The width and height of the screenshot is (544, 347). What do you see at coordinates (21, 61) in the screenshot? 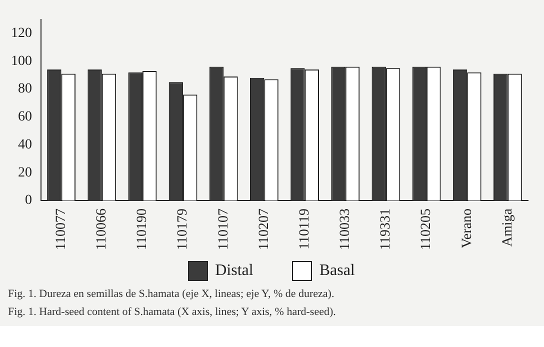
I see `y-tick-label: 100` at bounding box center [21, 61].